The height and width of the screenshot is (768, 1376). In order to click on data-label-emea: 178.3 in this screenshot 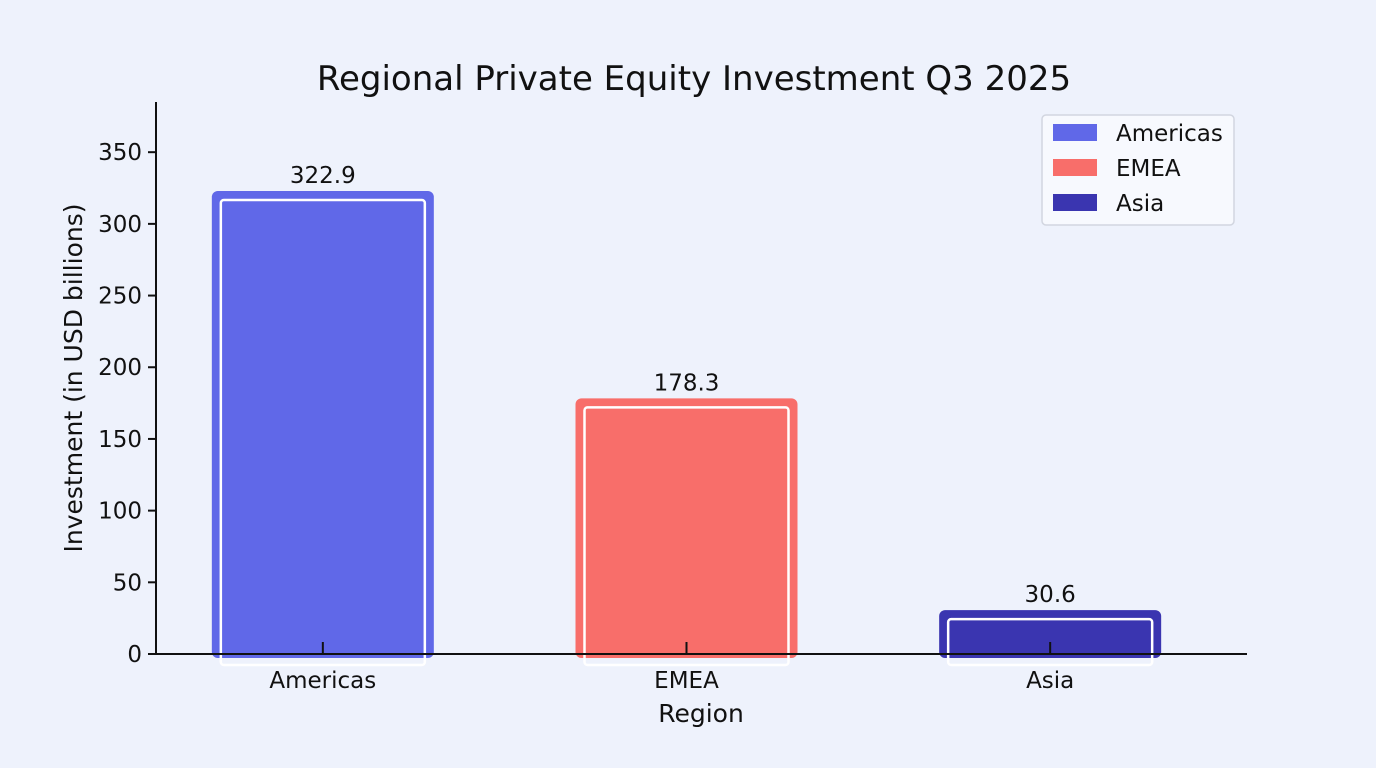, I will do `click(687, 383)`.